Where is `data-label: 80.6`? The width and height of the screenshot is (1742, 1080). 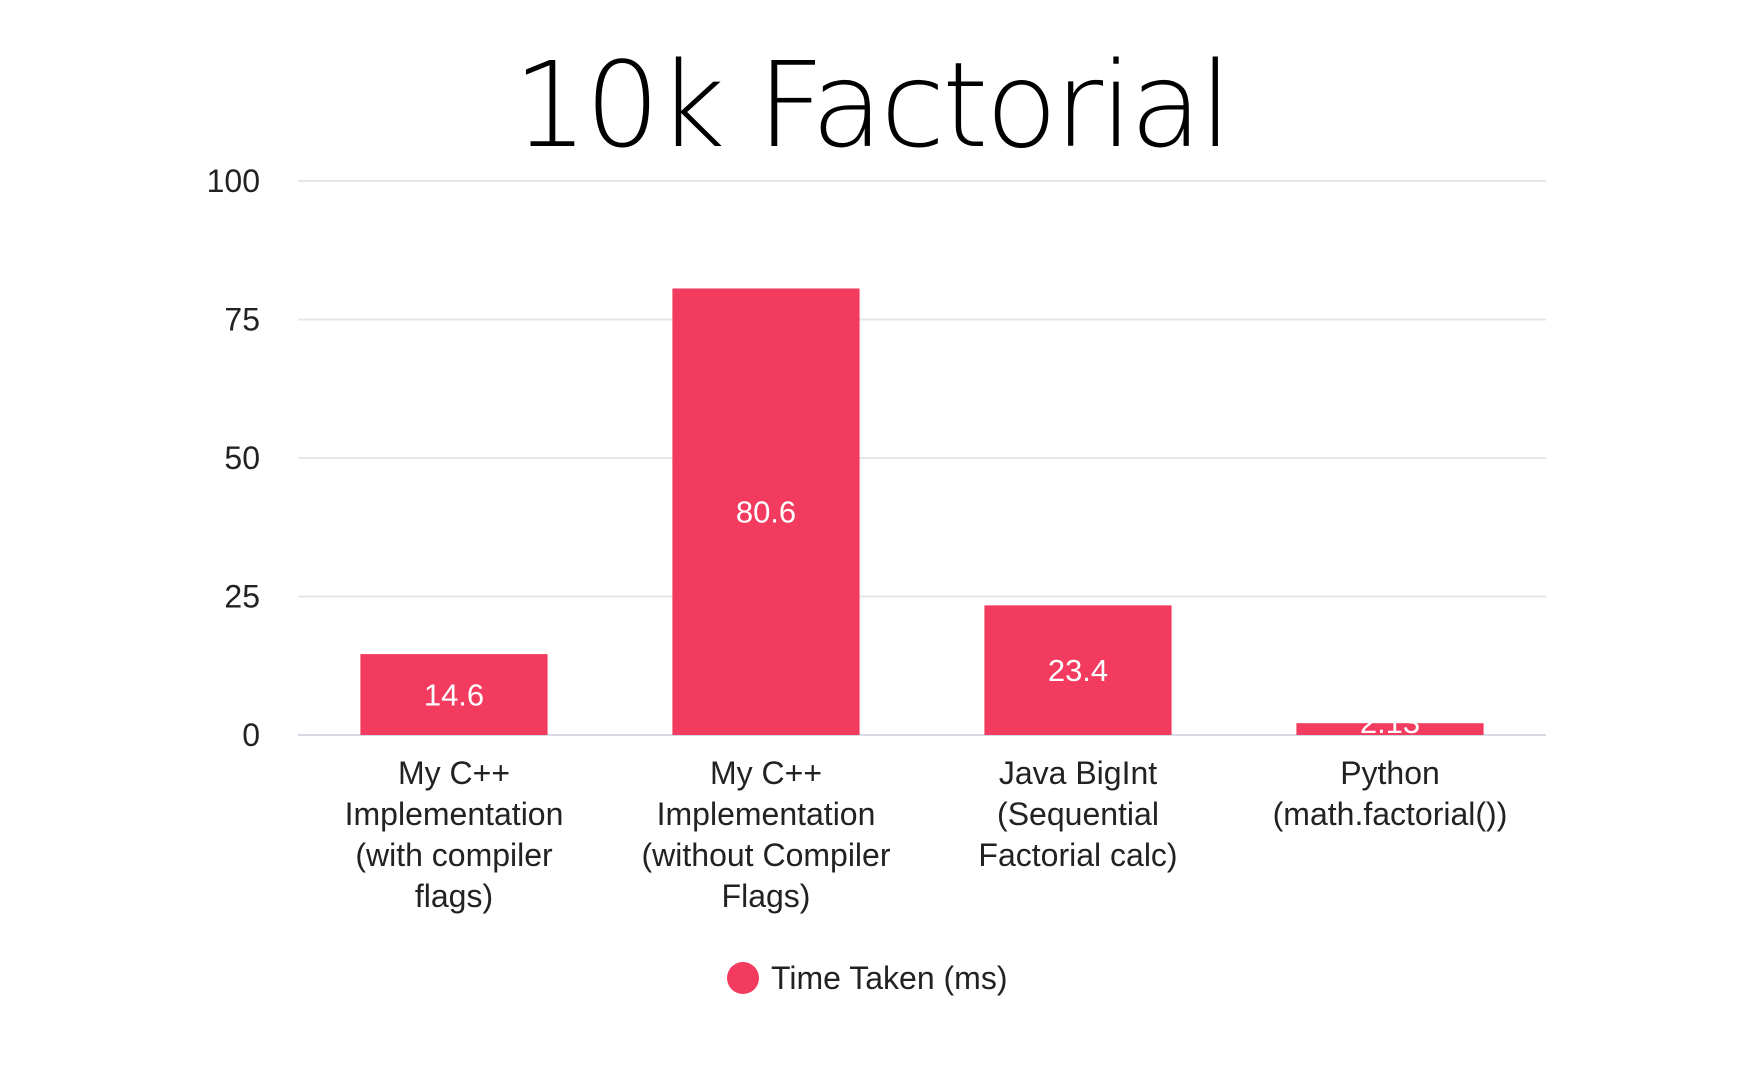 data-label: 80.6 is located at coordinates (766, 512).